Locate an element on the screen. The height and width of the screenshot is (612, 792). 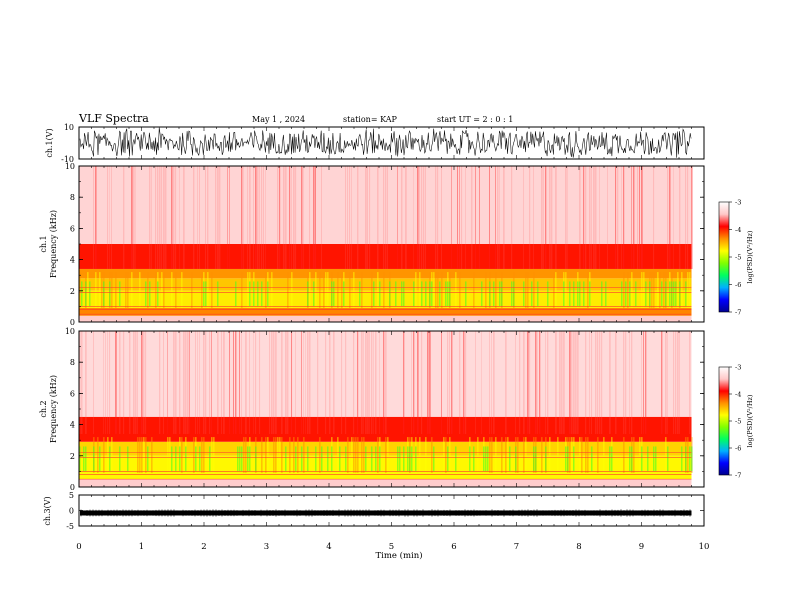
ch2-colorbar-label: log(PSD)(V²/Hz) is located at coordinates (750, 420).